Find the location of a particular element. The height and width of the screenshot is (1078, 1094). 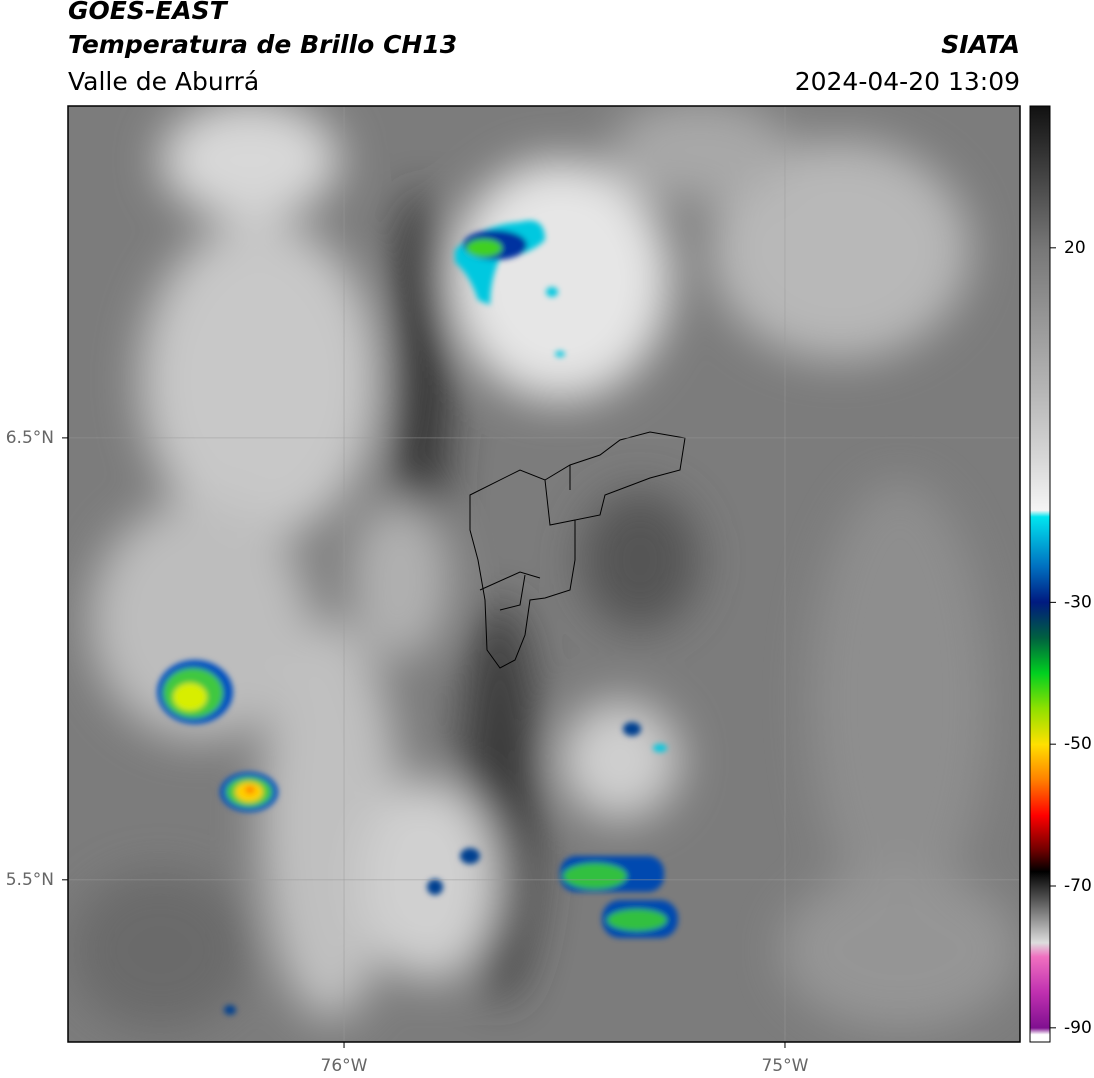

colorbar-tick-label: -30 is located at coordinates (1078, 602).